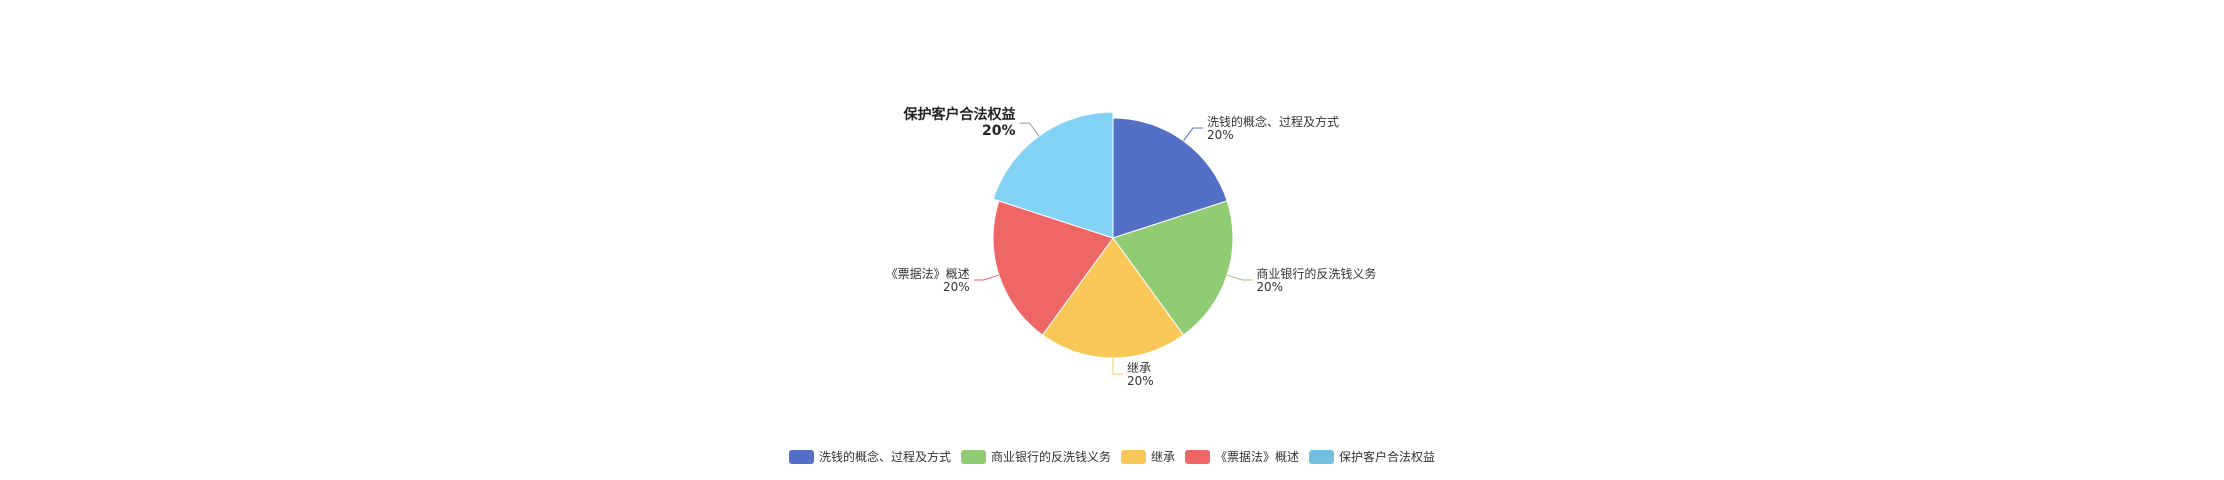 The image size is (2224, 480). What do you see at coordinates (1387, 457) in the screenshot?
I see `legend-label-5: 保护客户合法权益` at bounding box center [1387, 457].